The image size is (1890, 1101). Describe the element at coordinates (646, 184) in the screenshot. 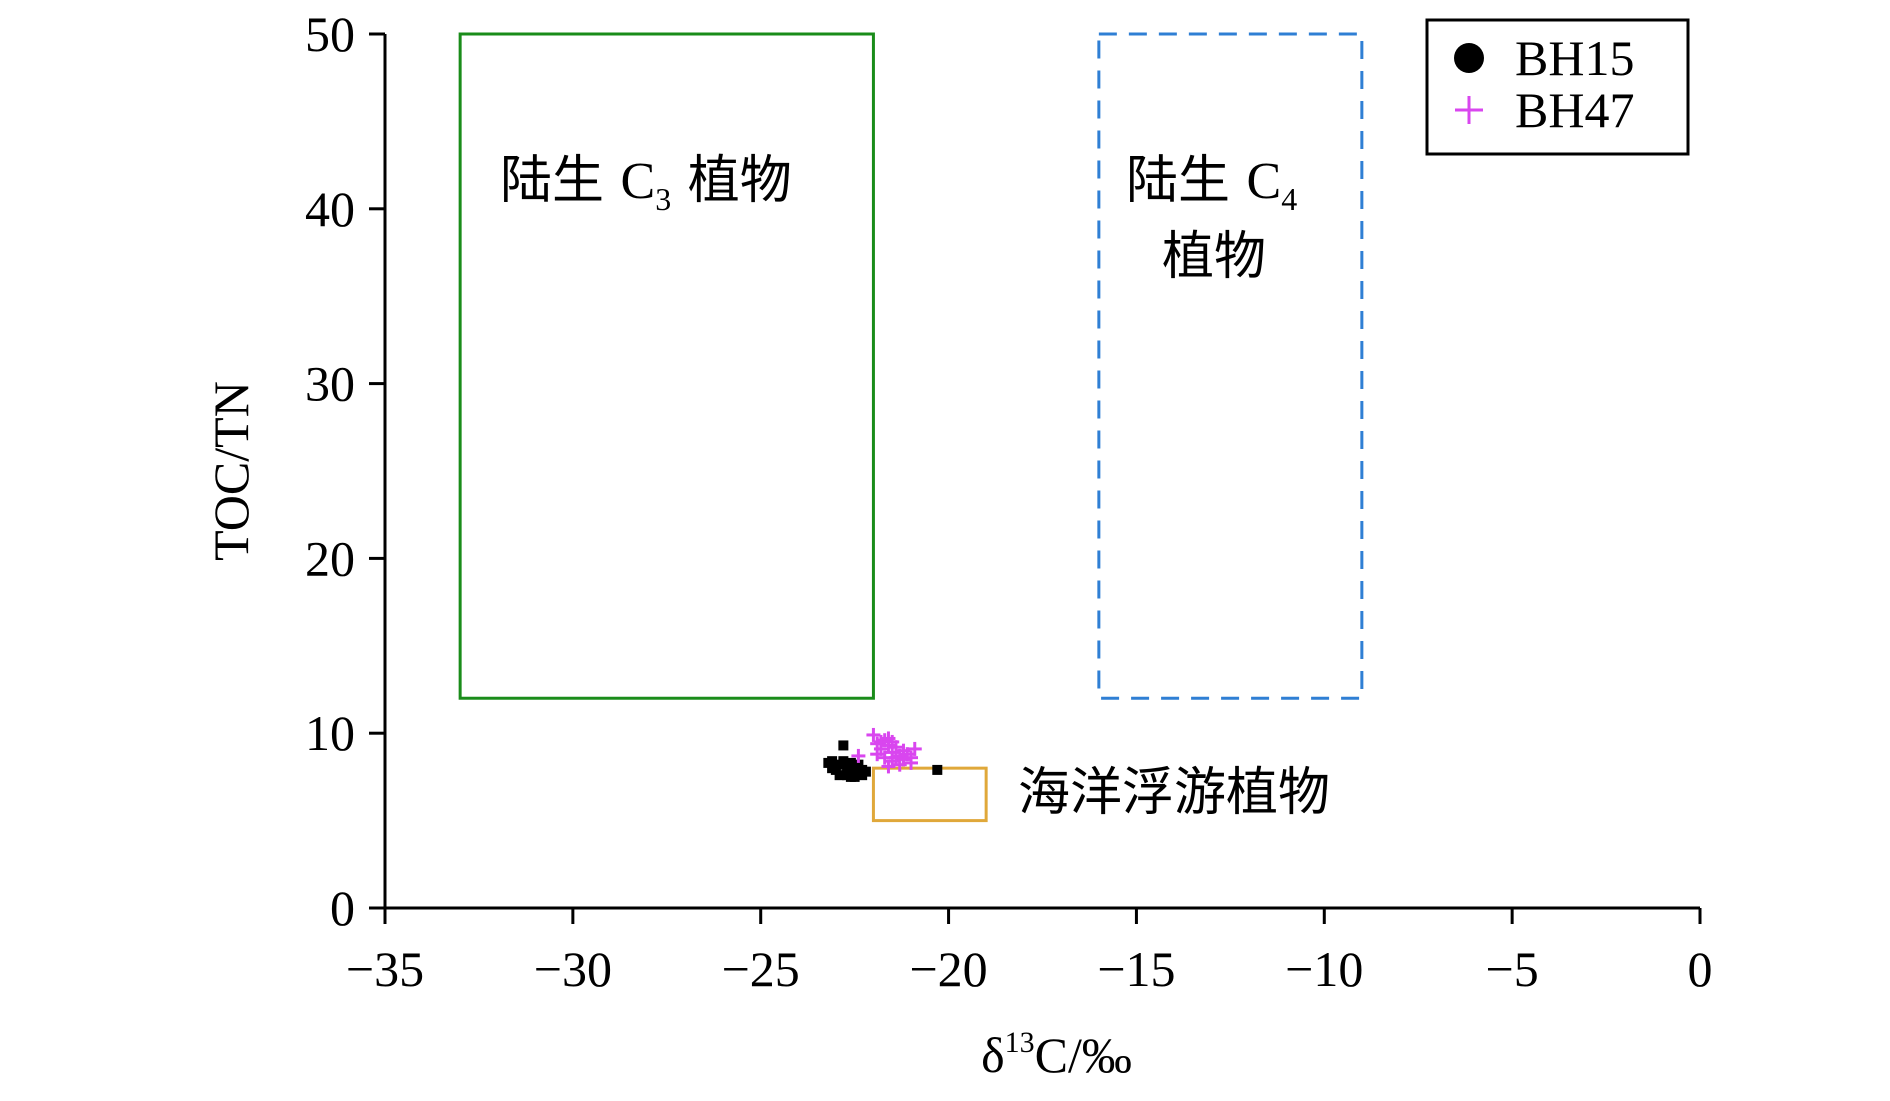

I see `region-label-1-line-1: 陆生 C3 植物` at that location.